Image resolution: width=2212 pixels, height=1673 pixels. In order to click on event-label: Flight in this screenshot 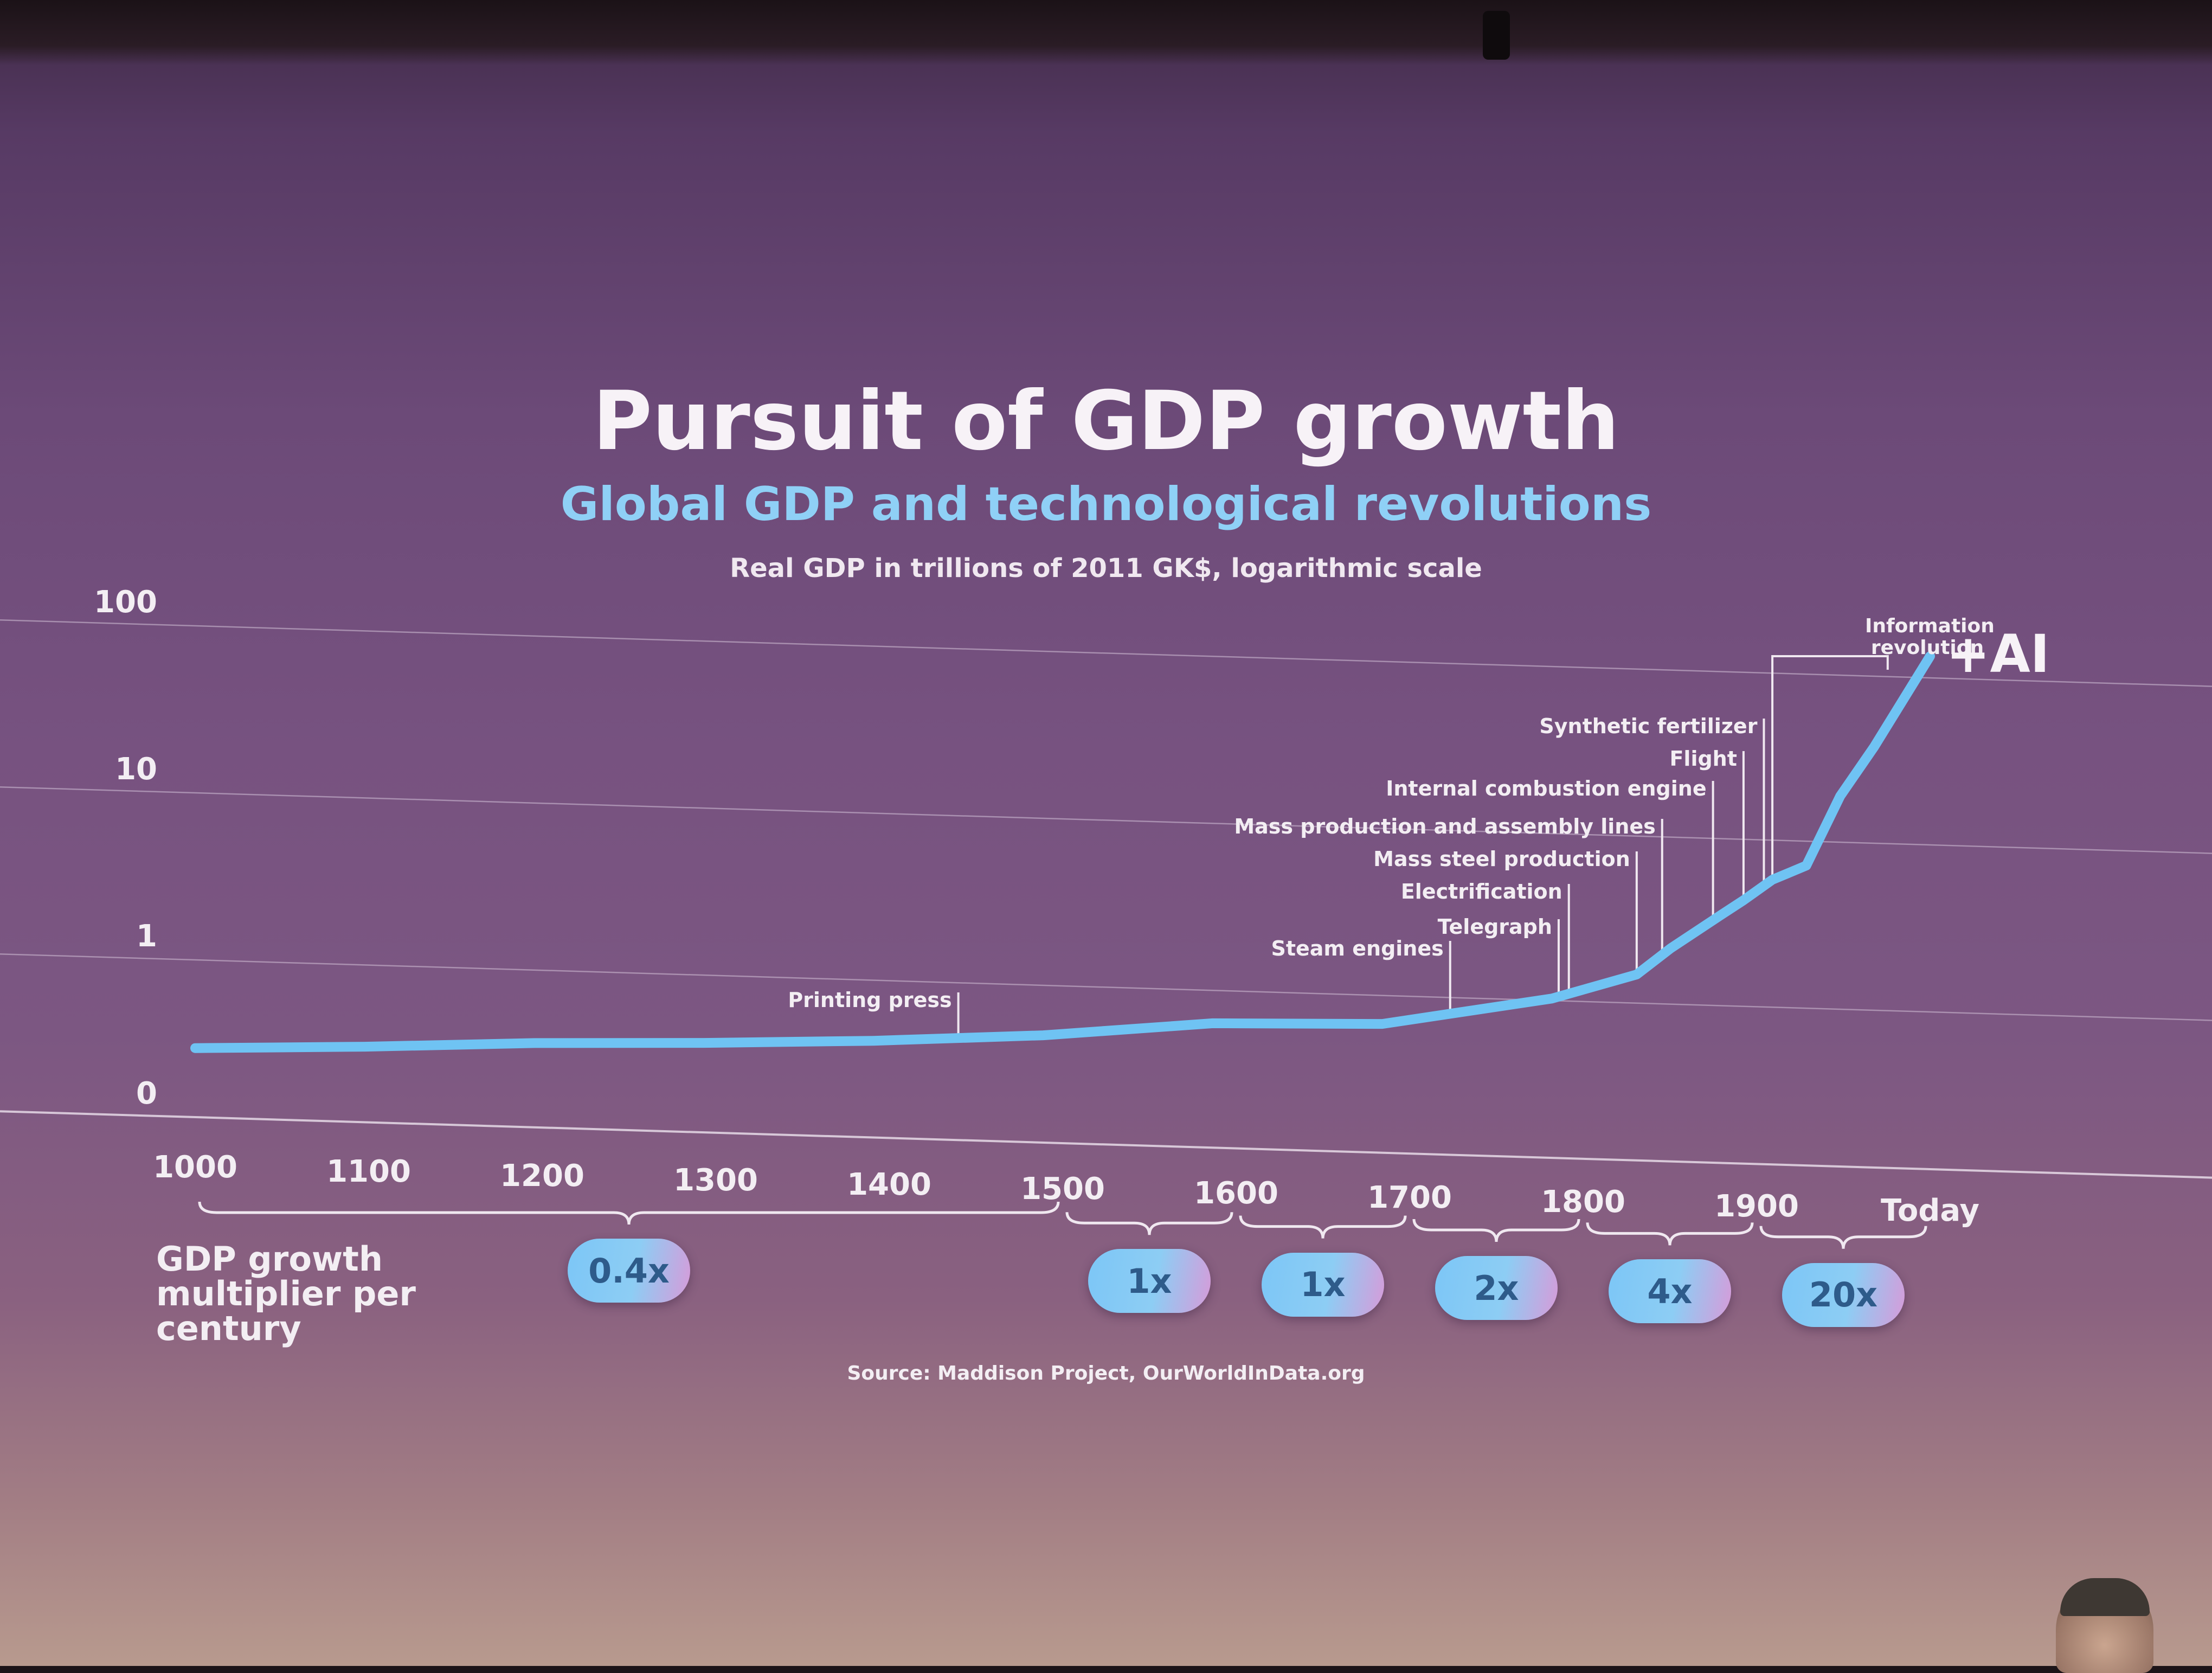, I will do `click(1703, 759)`.